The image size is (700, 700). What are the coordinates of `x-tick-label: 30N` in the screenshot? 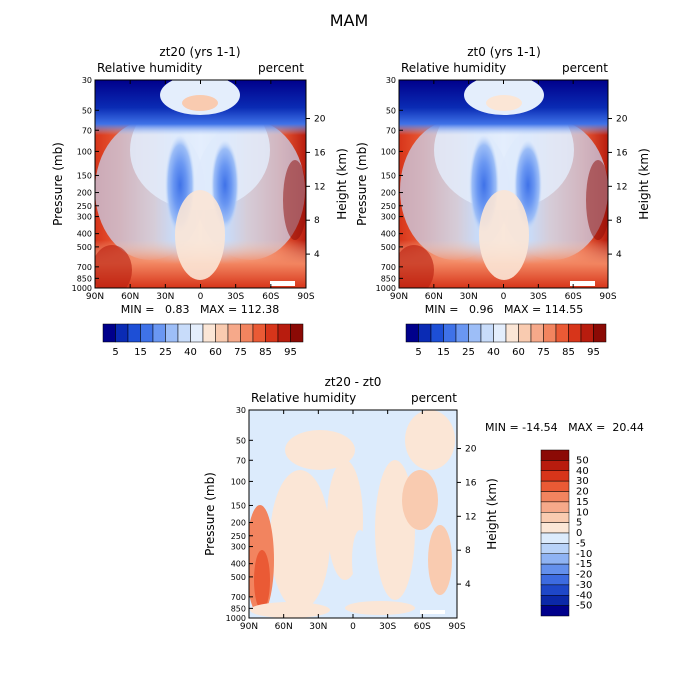 It's located at (318, 627).